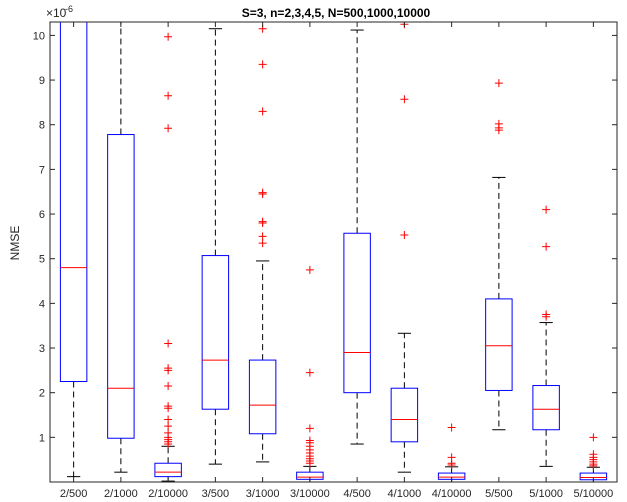 The width and height of the screenshot is (627, 502). What do you see at coordinates (310, 494) in the screenshot?
I see `x-tick-label: 3/10000` at bounding box center [310, 494].